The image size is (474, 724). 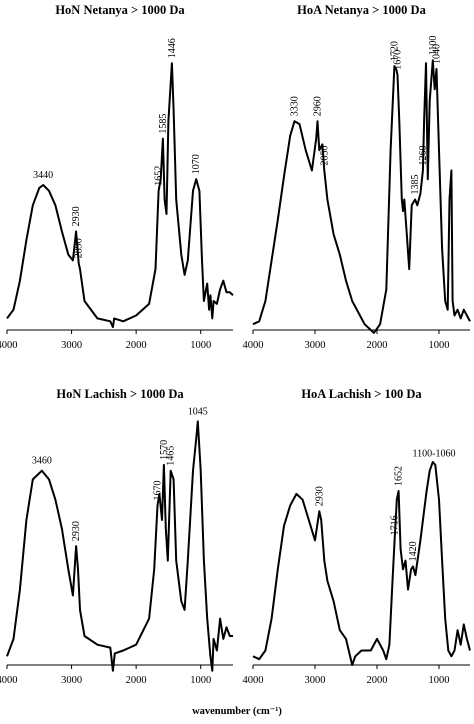 I want to click on peak-label: 1070, so click(x=196, y=164).